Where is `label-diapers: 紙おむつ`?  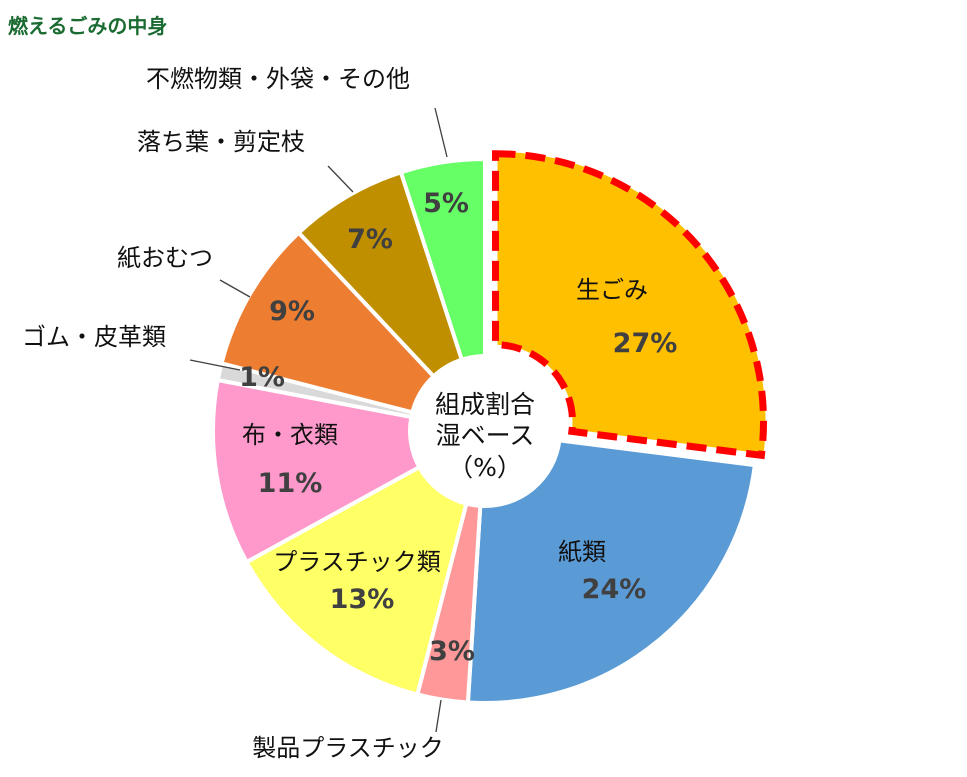
label-diapers: 紙おむつ is located at coordinates (165, 258).